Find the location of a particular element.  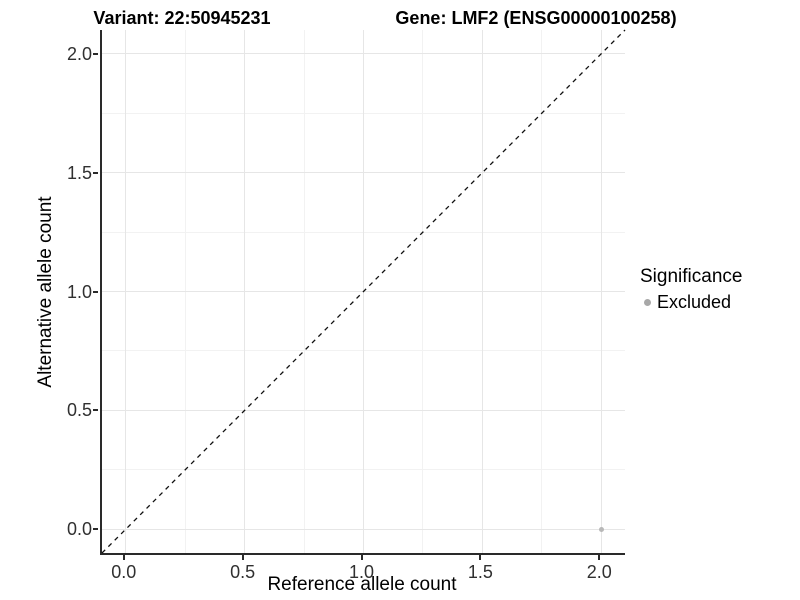

x-axis-title: Reference allele count is located at coordinates (362, 584).